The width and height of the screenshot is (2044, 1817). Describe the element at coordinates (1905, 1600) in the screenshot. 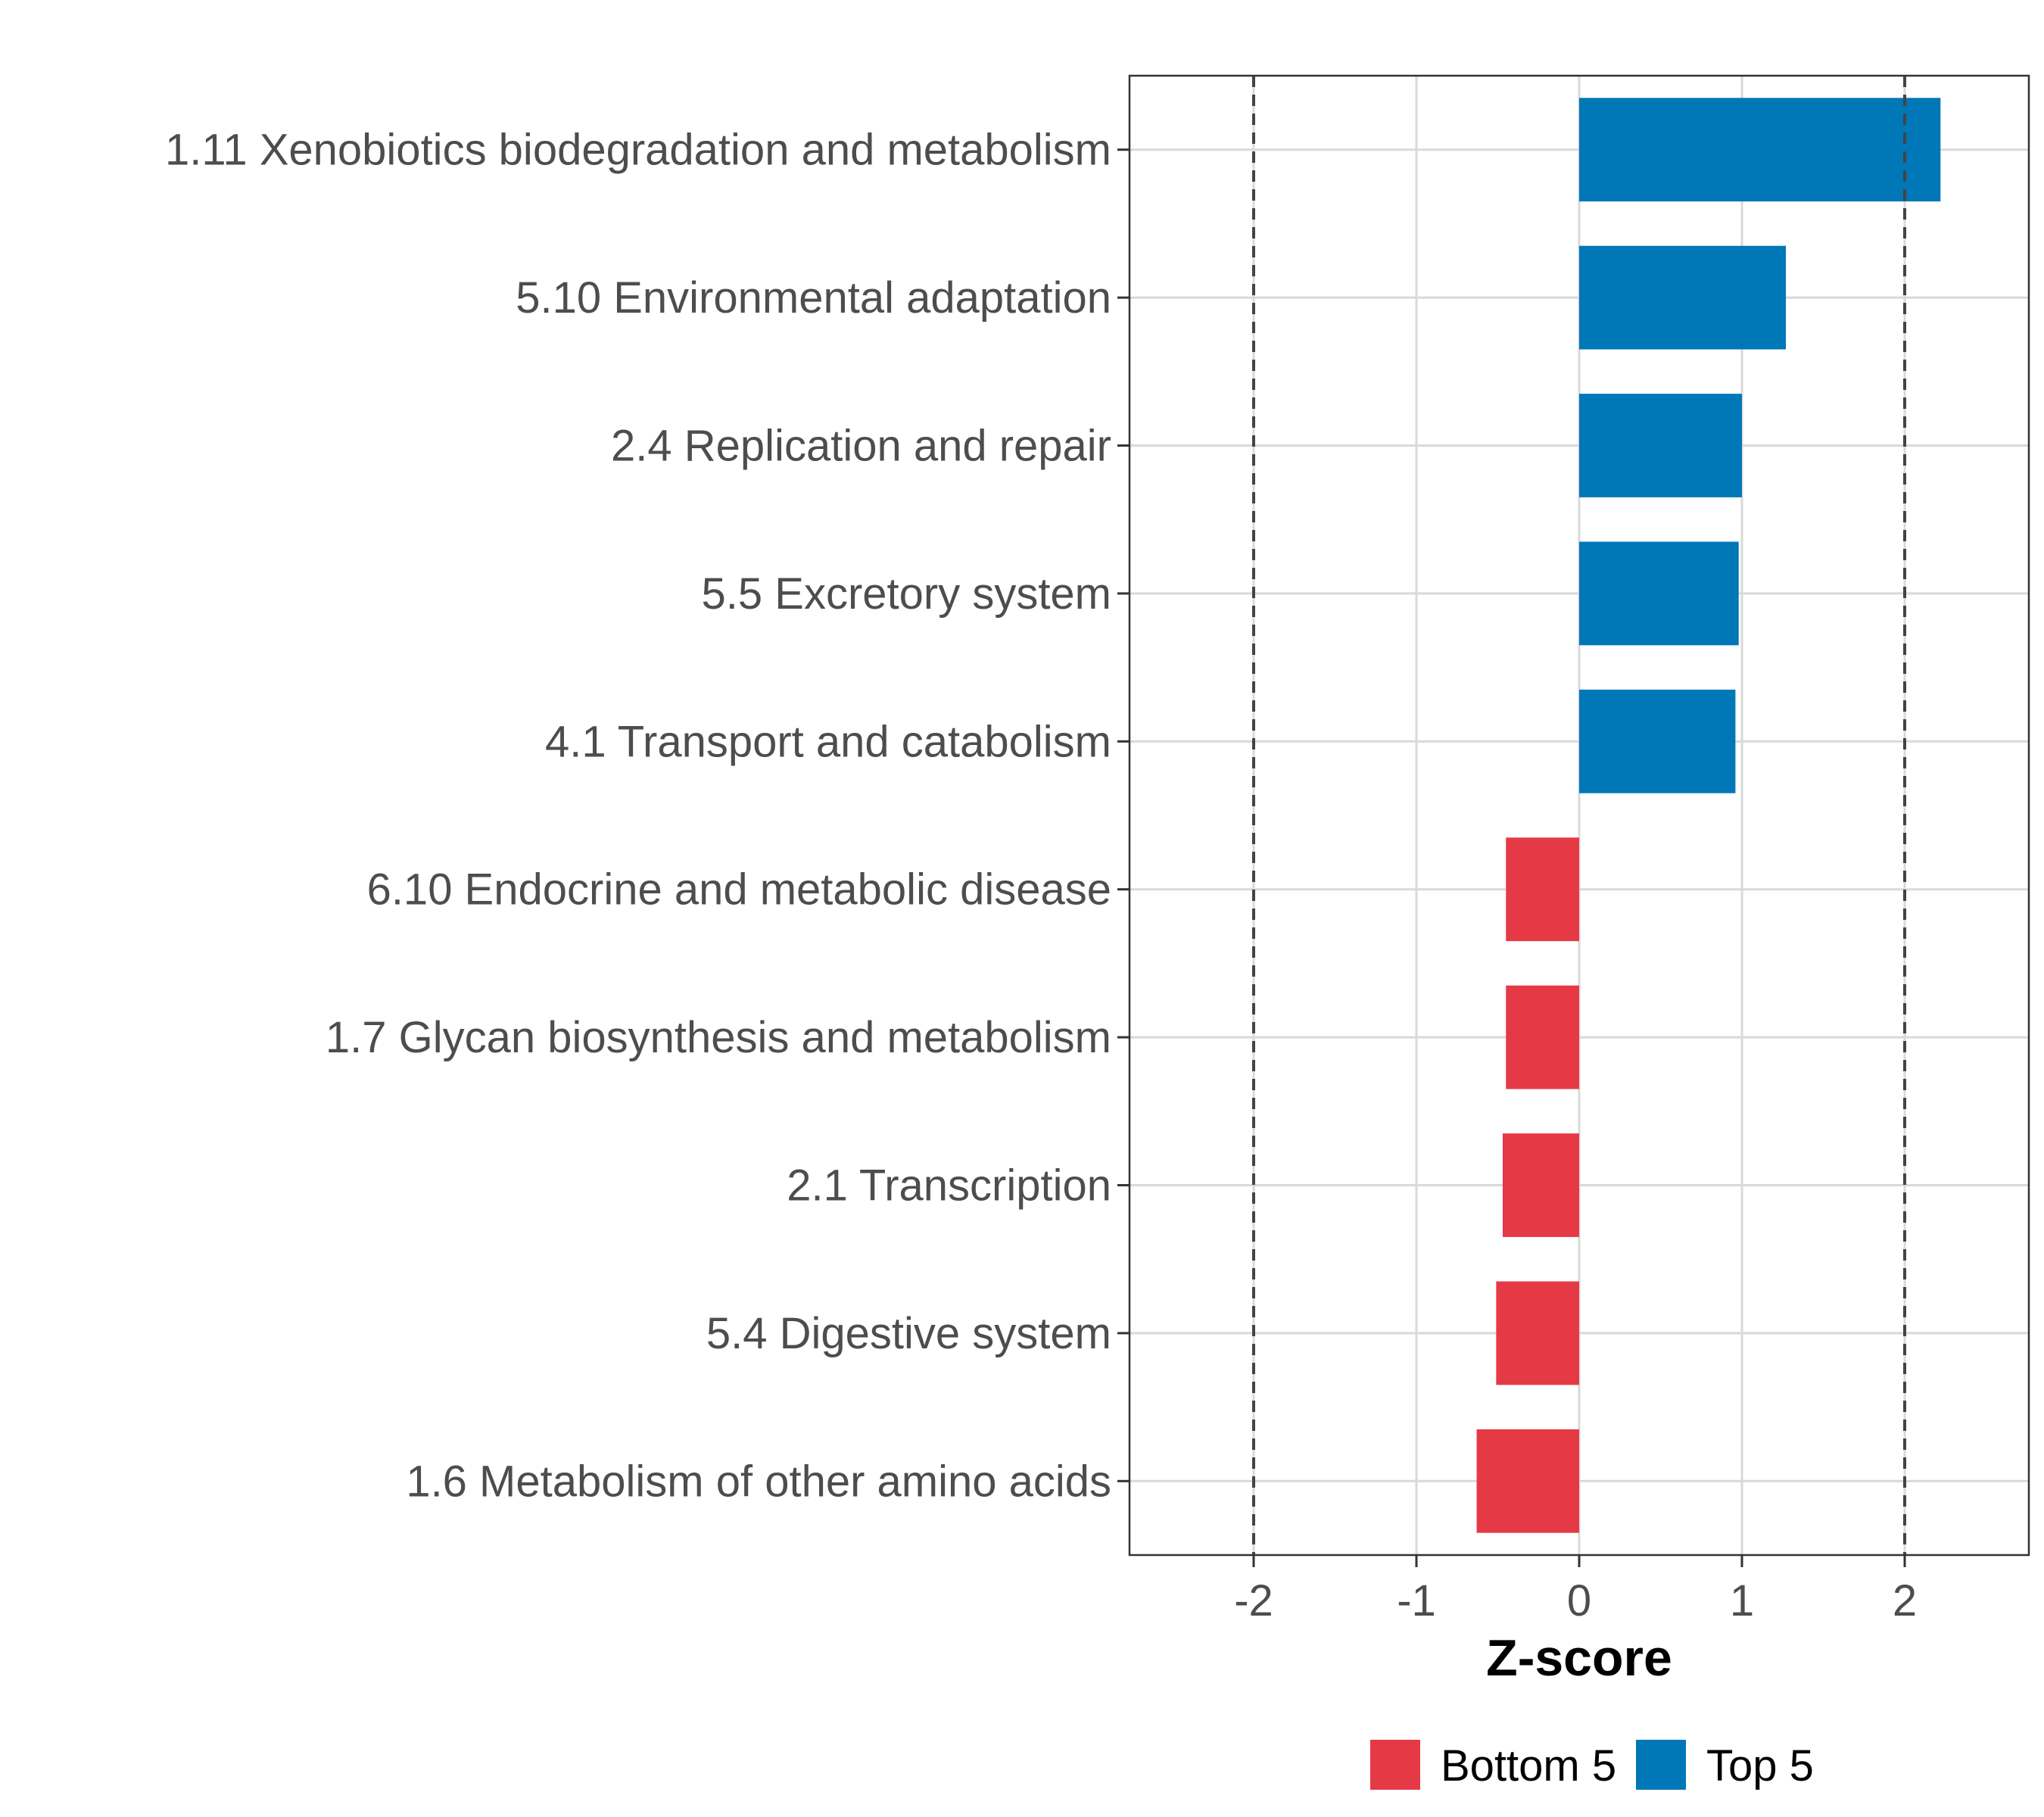

I see `x-tick-label: 2` at that location.